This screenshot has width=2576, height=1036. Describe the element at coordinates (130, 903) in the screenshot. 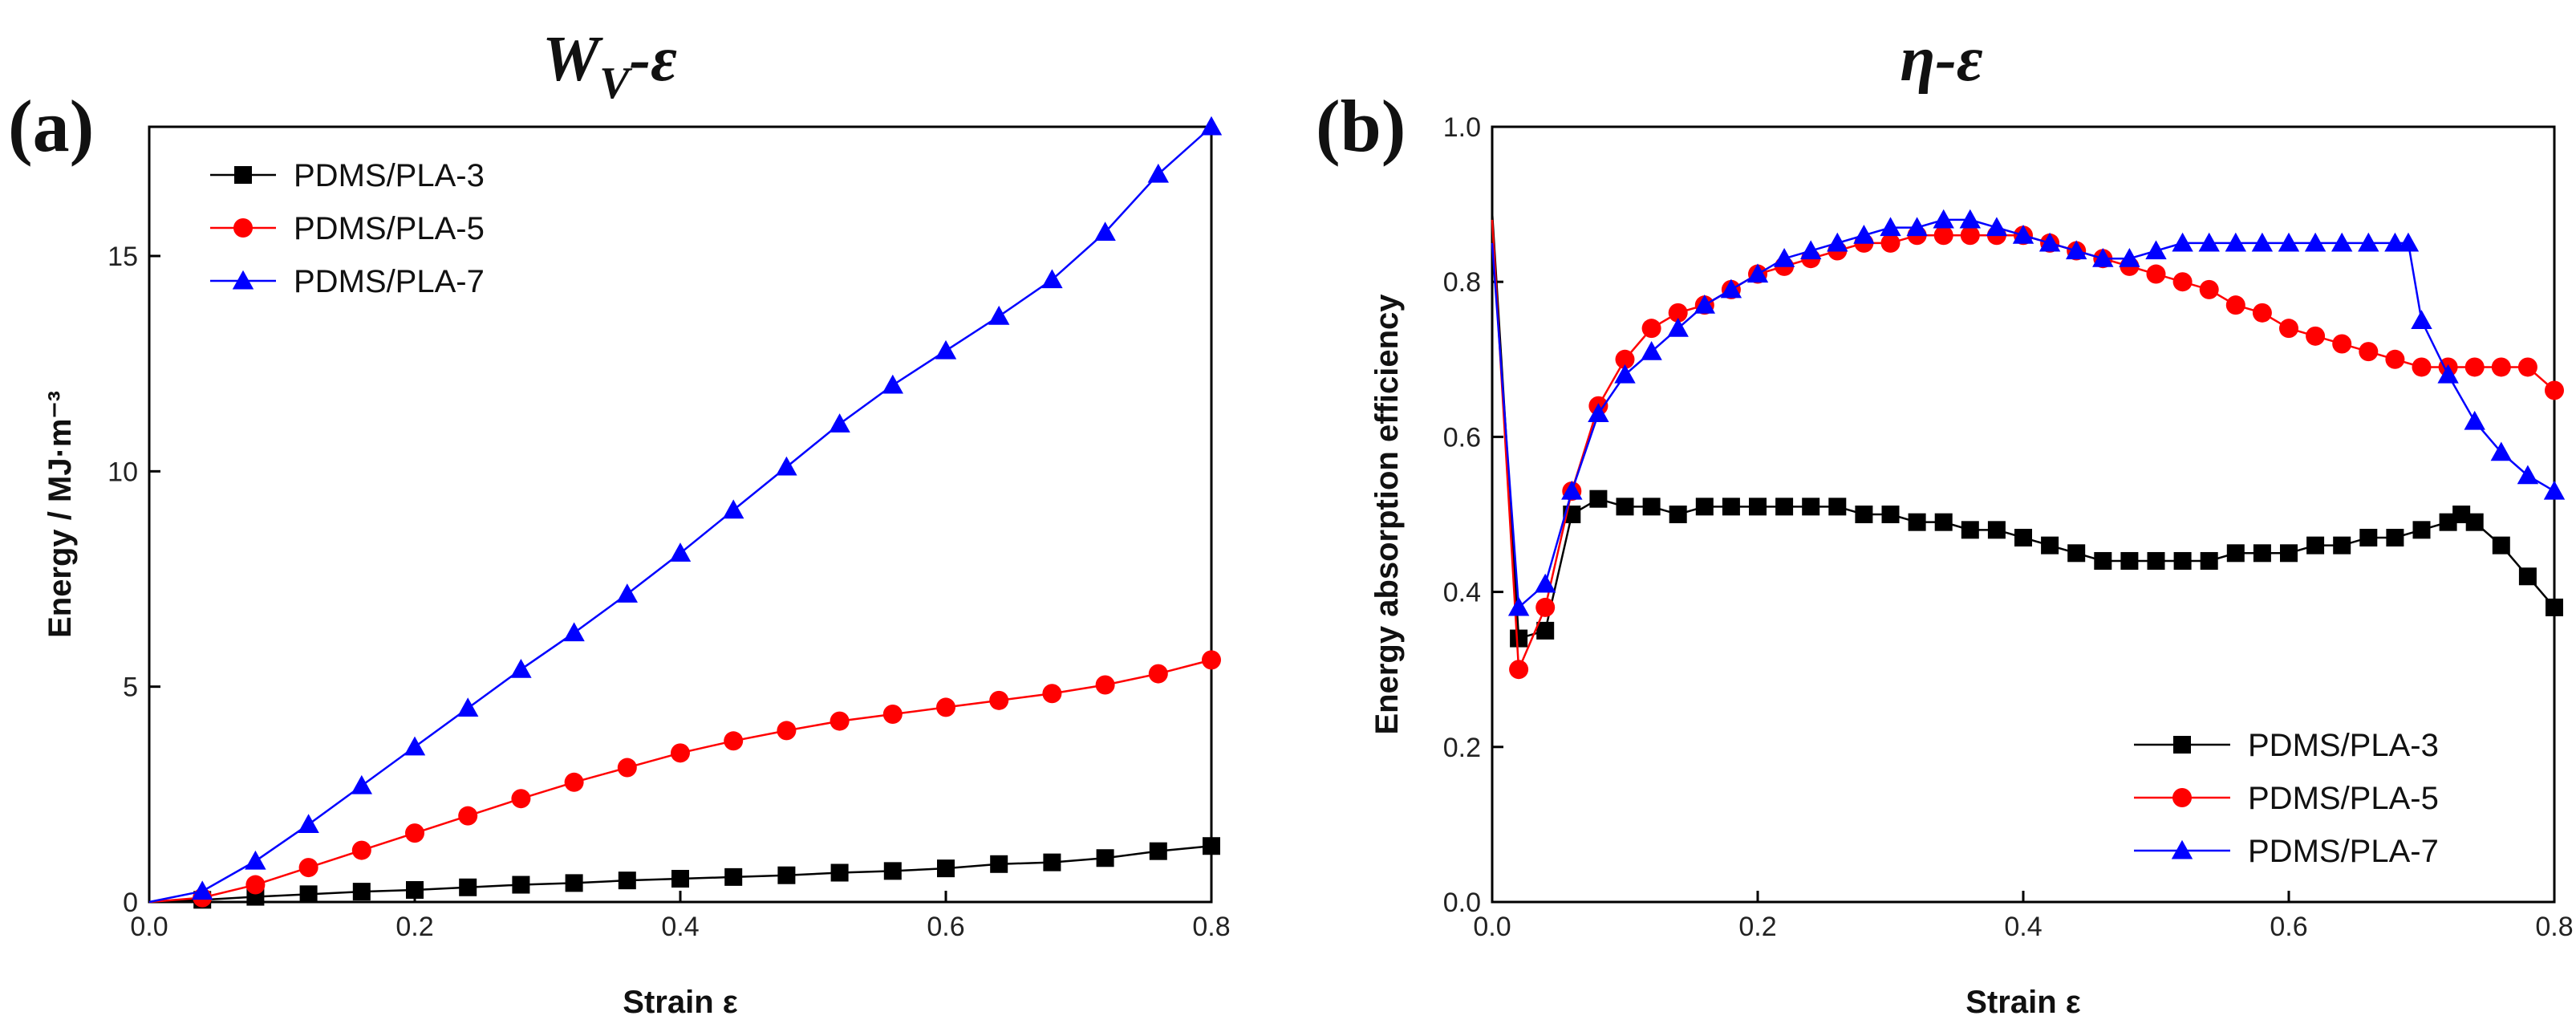

I see `y-tick-label: 0` at that location.